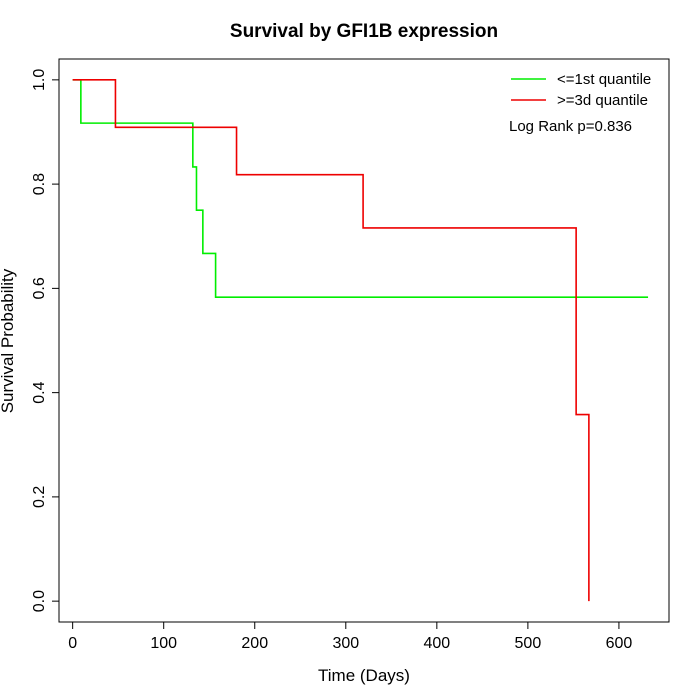 This screenshot has height=700, width=700. Describe the element at coordinates (39, 392) in the screenshot. I see `y-tick-label: 0.4` at that location.